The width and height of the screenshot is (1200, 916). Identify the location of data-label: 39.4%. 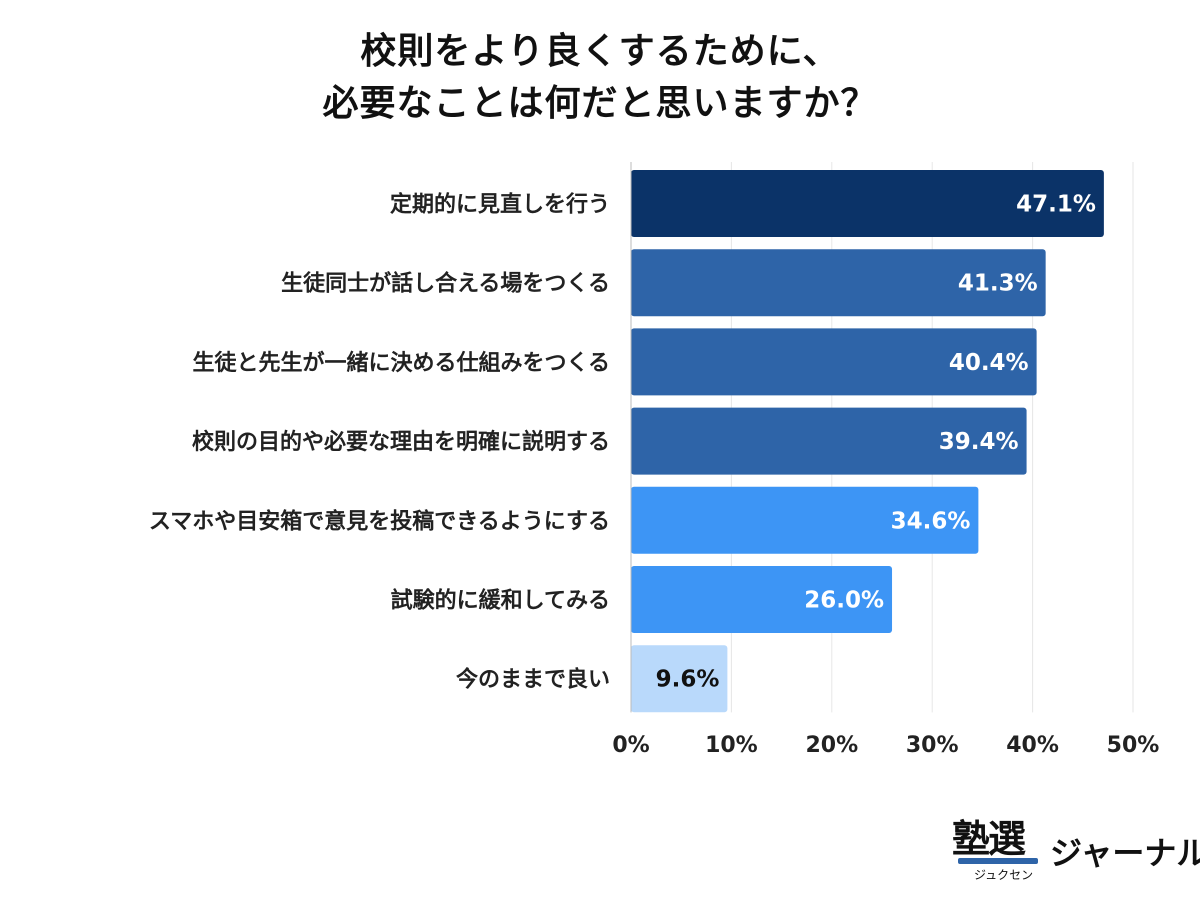
(979, 442).